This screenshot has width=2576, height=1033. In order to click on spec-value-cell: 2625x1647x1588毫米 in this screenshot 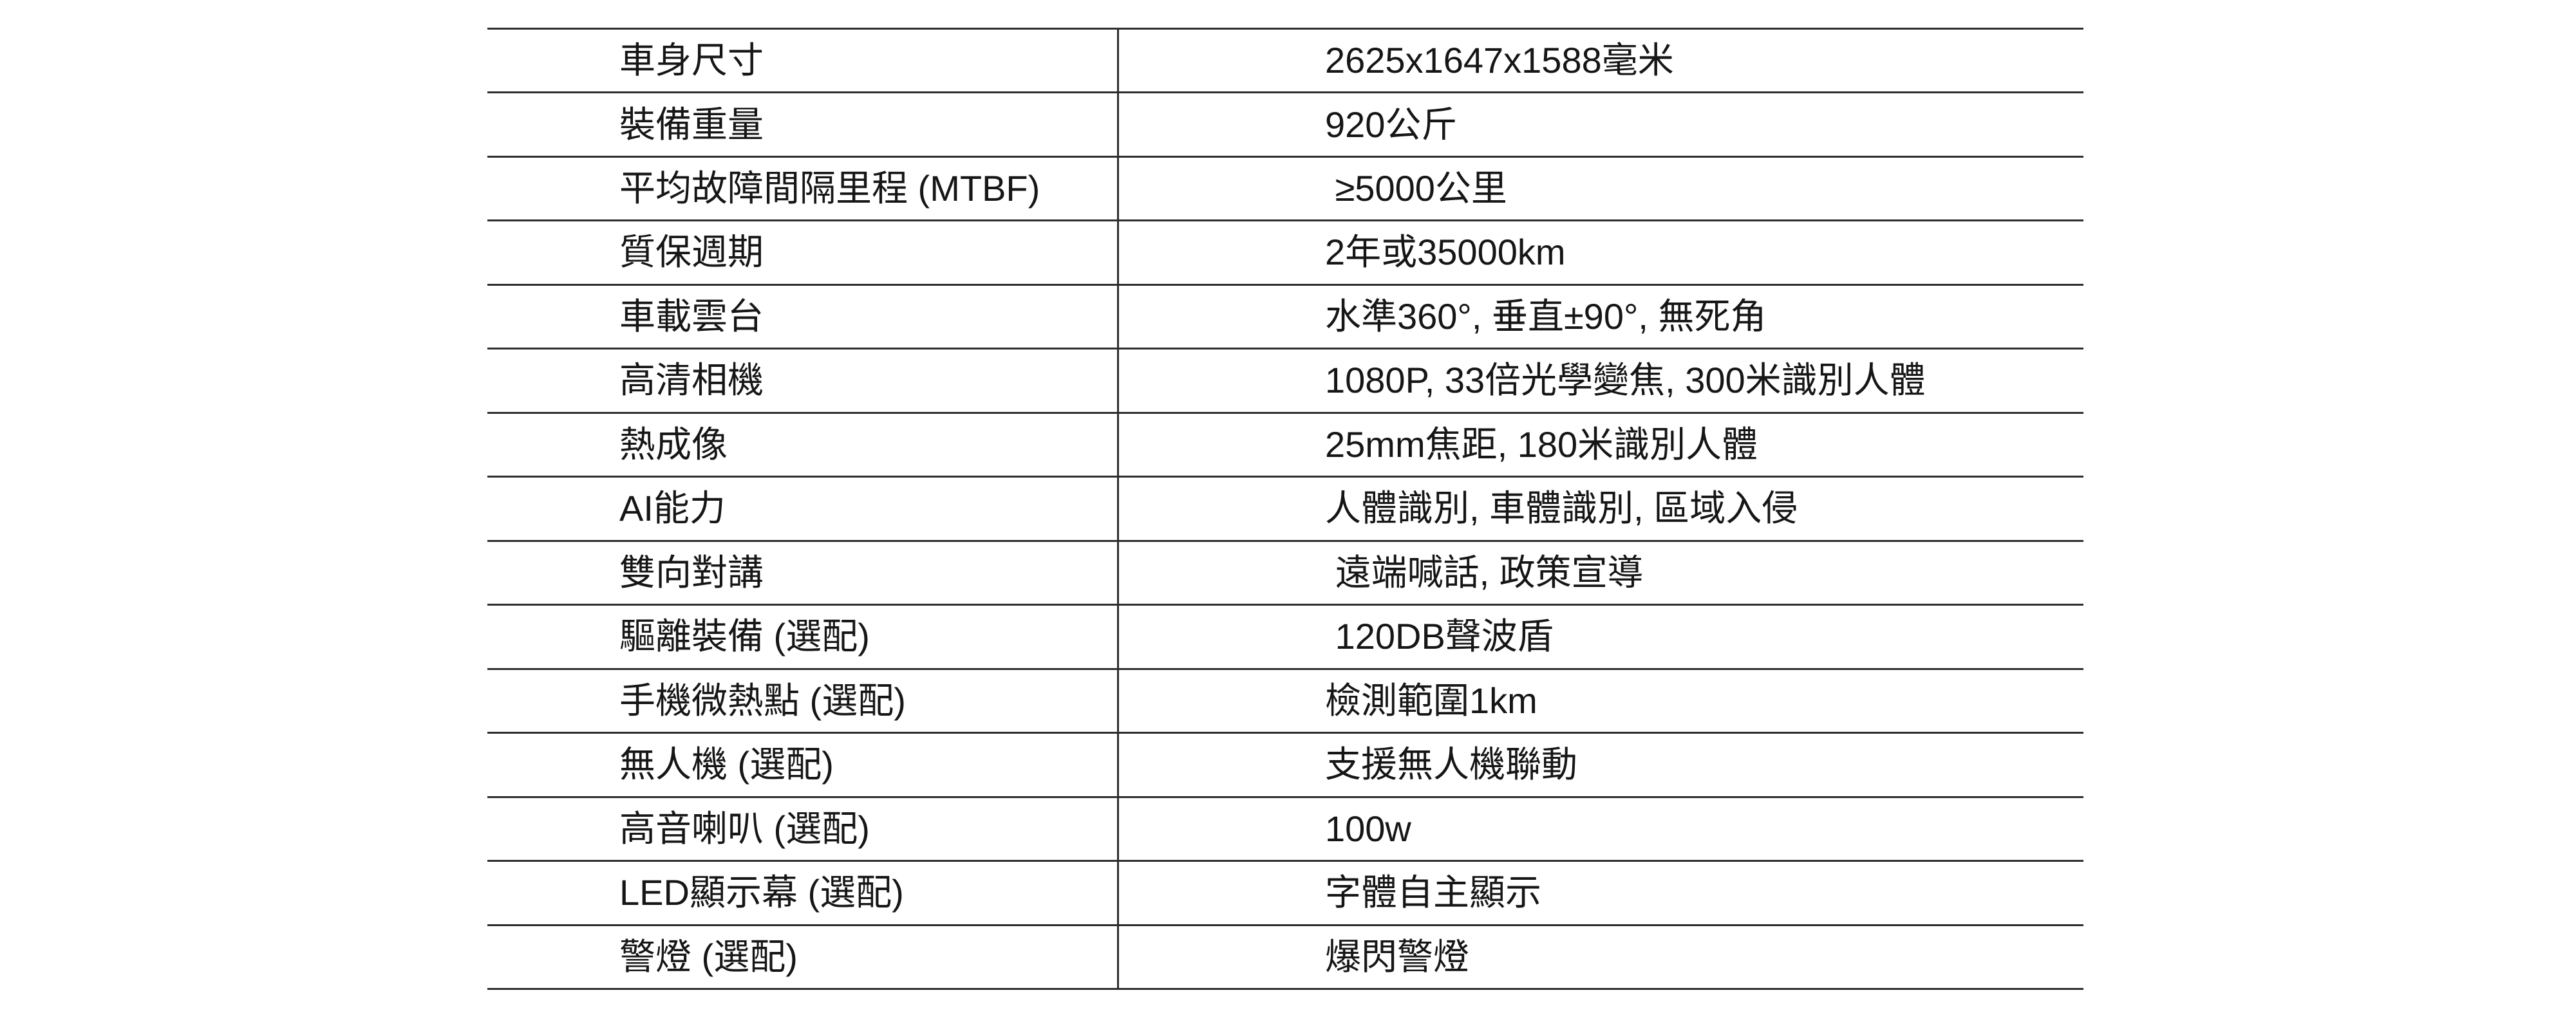, I will do `click(1499, 60)`.